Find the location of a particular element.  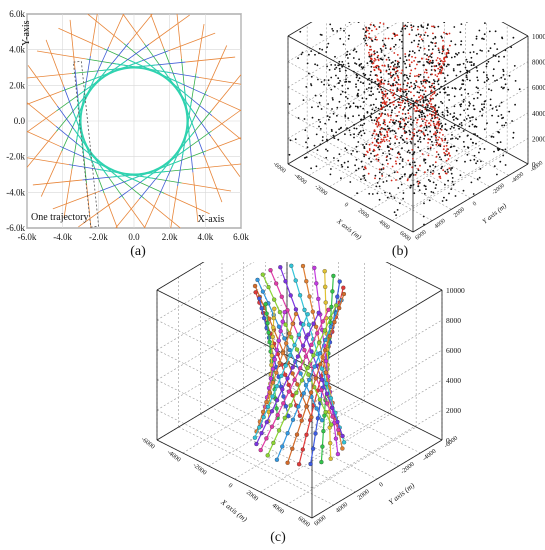

y-tick-label: 2.0k is located at coordinates (17, 85).